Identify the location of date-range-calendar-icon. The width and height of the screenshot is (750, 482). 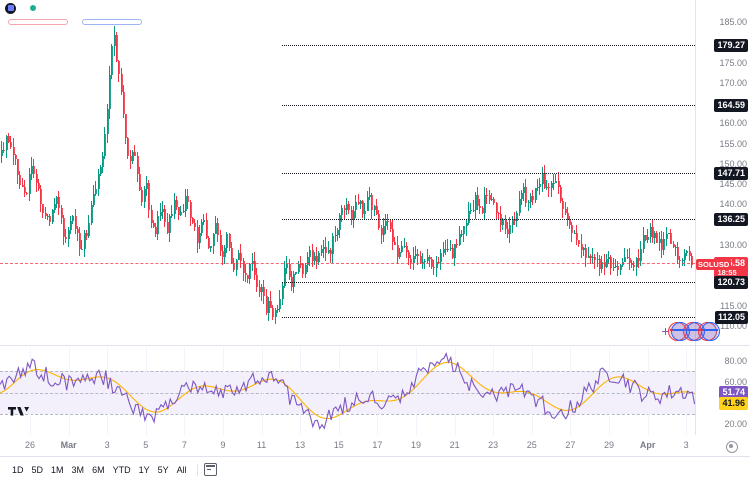
(210, 469).